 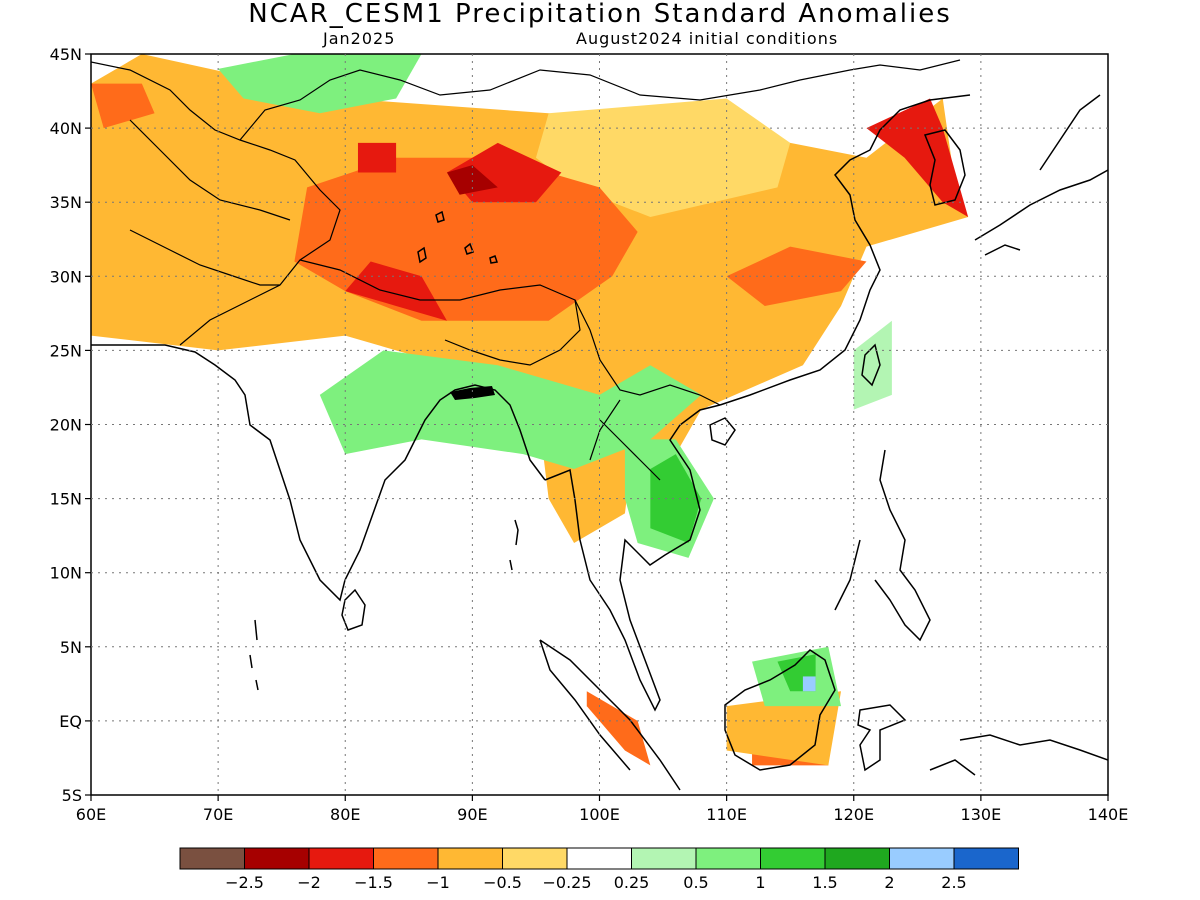 I want to click on lon-label: 130E, so click(x=981, y=814).